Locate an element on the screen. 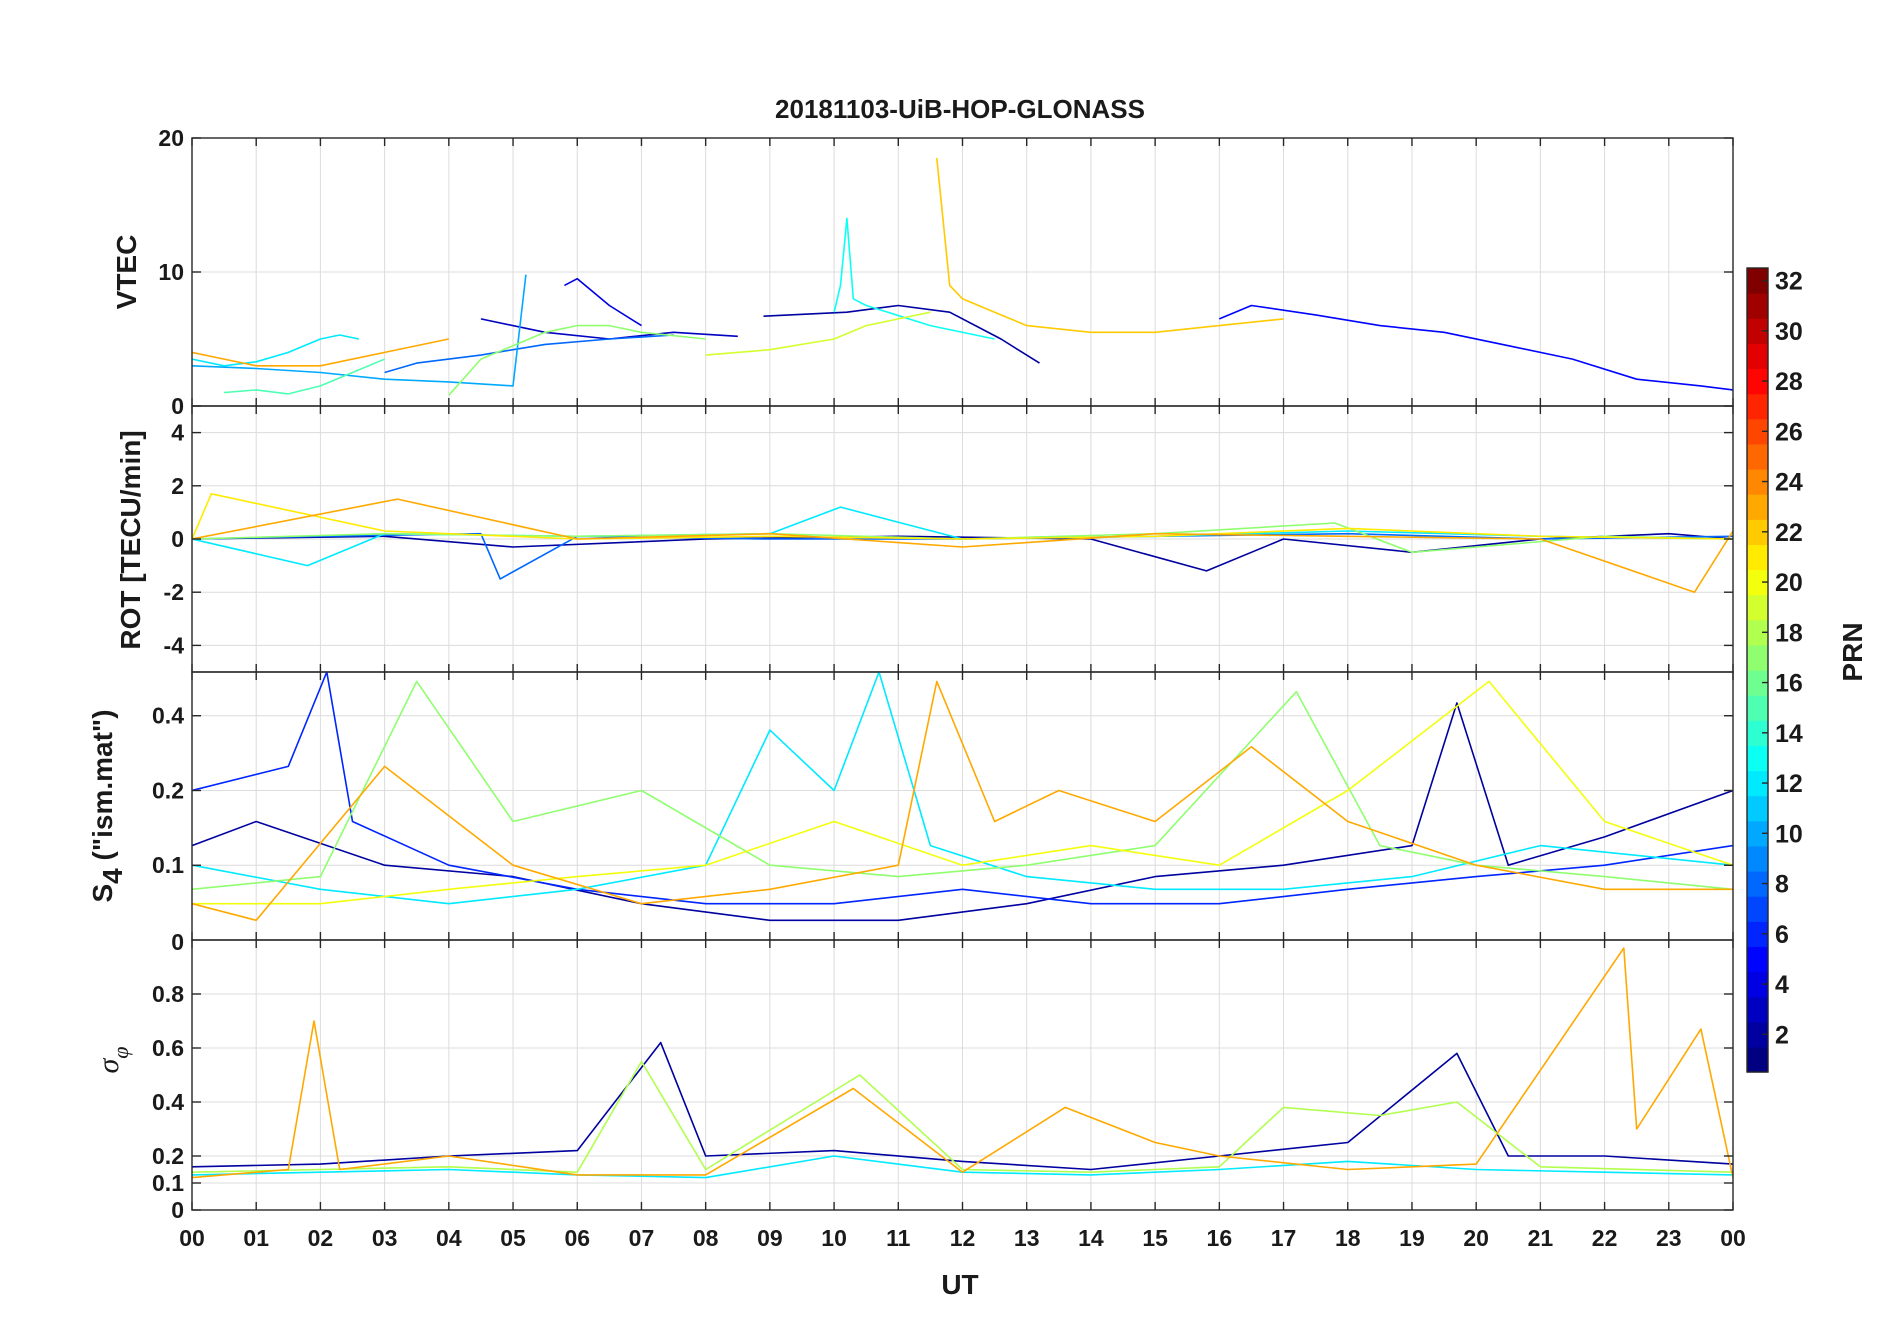  y-tick-label: -4 is located at coordinates (174, 645).